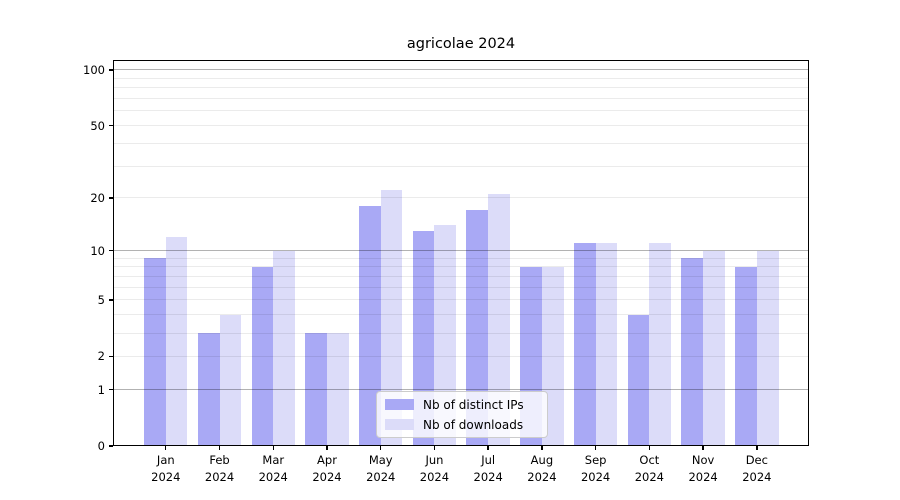 This screenshot has width=900, height=500. I want to click on legend-label-distinct-ips: Nb of distinct IPs, so click(473, 404).